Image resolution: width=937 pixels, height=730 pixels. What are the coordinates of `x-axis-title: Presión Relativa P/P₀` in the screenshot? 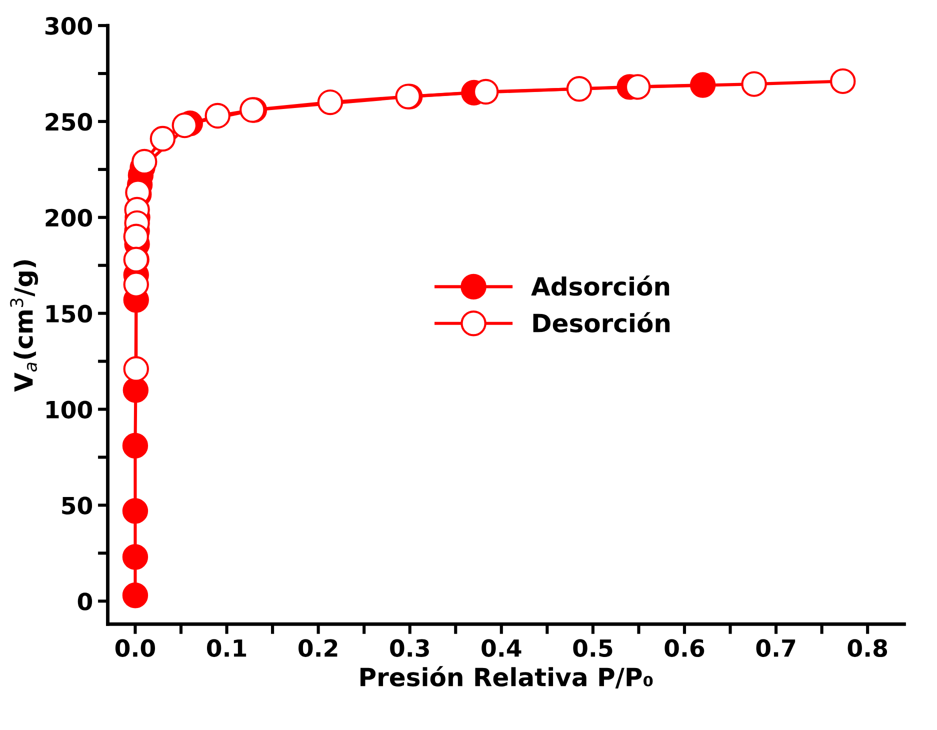 It's located at (506, 677).